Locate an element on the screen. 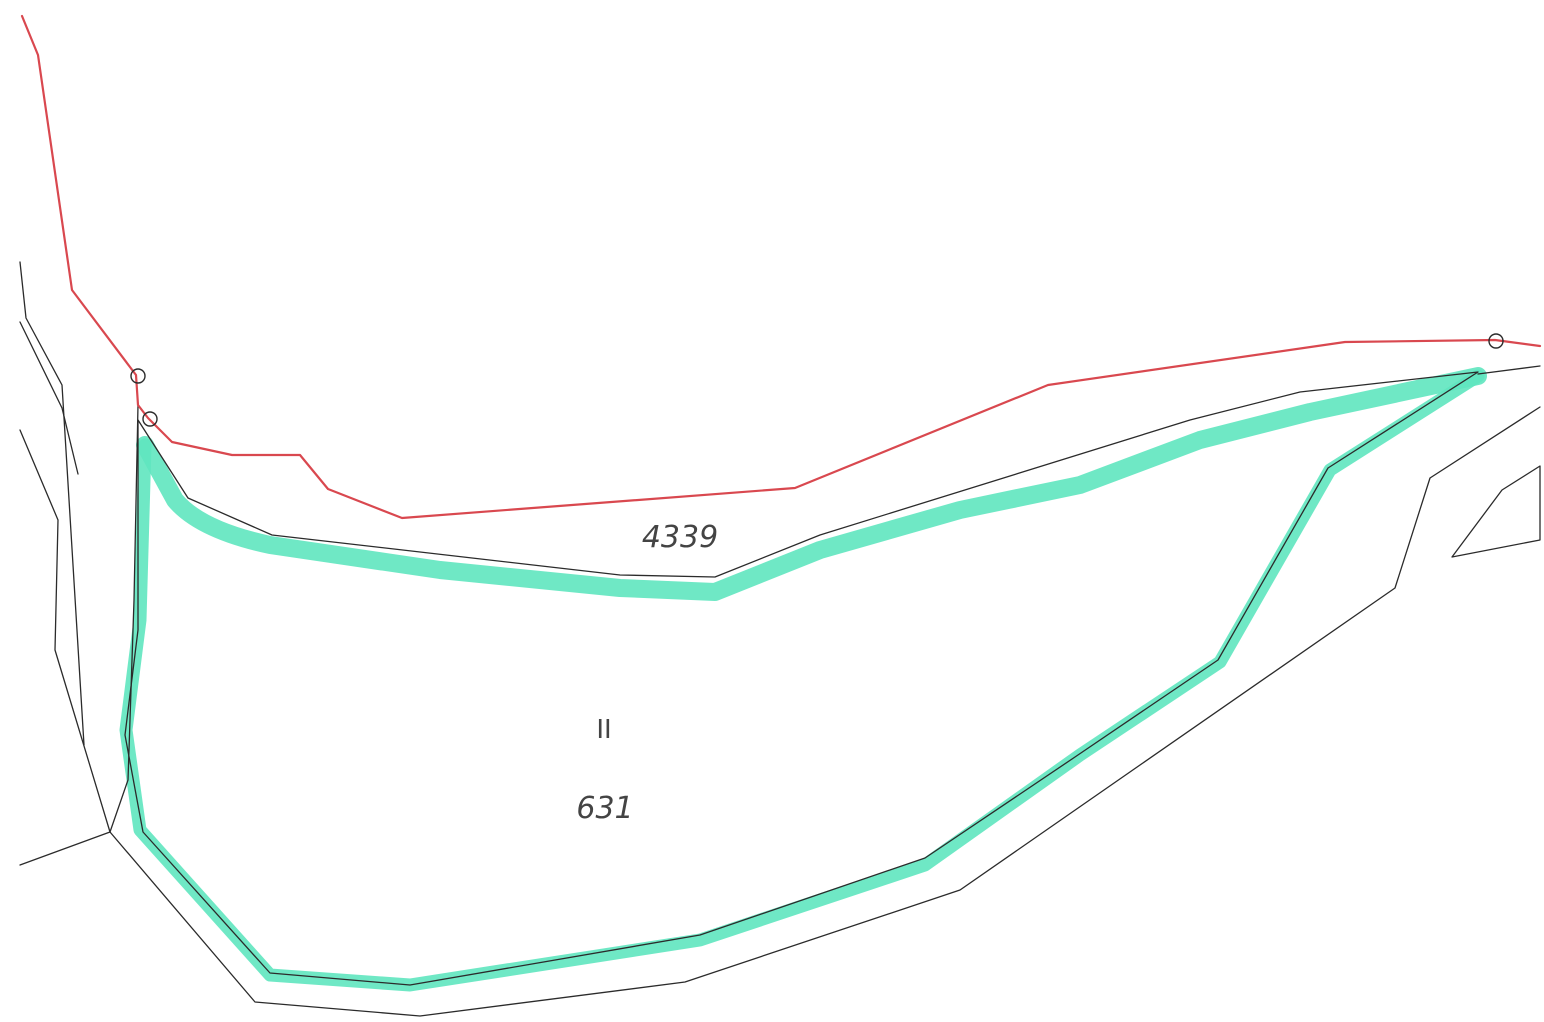 The image size is (1544, 1022). southwest-parcel-edge is located at coordinates (65, 848).